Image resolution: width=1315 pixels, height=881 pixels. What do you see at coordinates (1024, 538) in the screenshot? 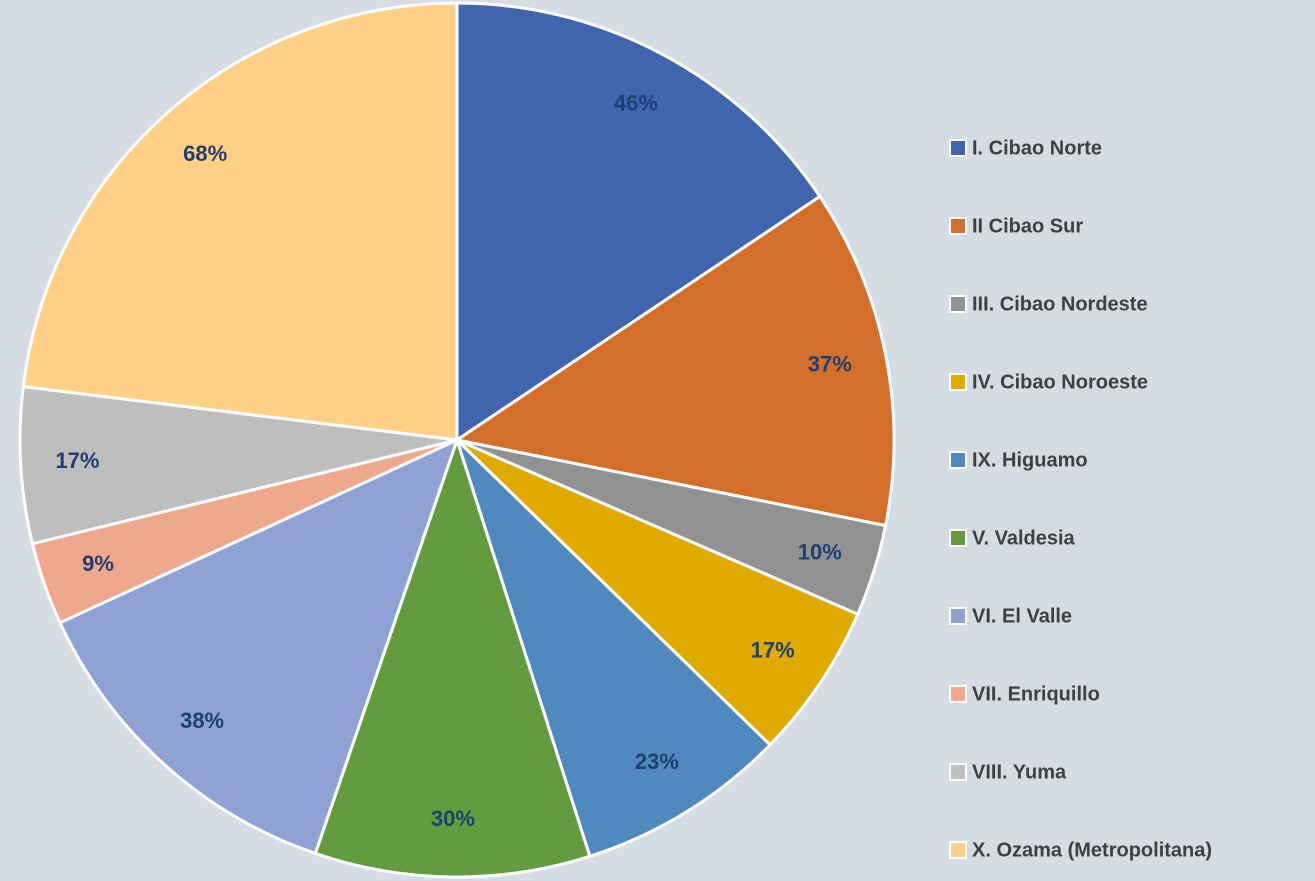
I see `legend-label: V. Valdesia` at bounding box center [1024, 538].